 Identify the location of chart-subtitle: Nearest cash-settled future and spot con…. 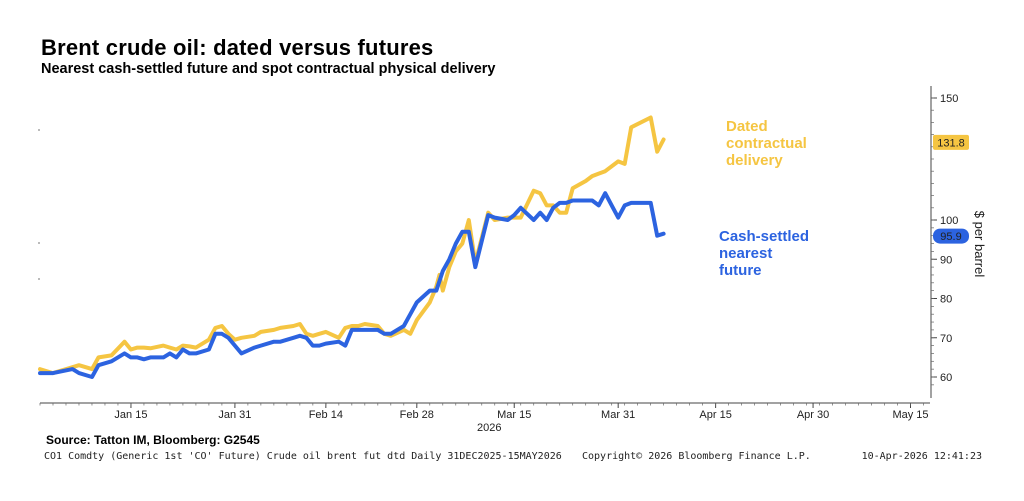
(268, 69).